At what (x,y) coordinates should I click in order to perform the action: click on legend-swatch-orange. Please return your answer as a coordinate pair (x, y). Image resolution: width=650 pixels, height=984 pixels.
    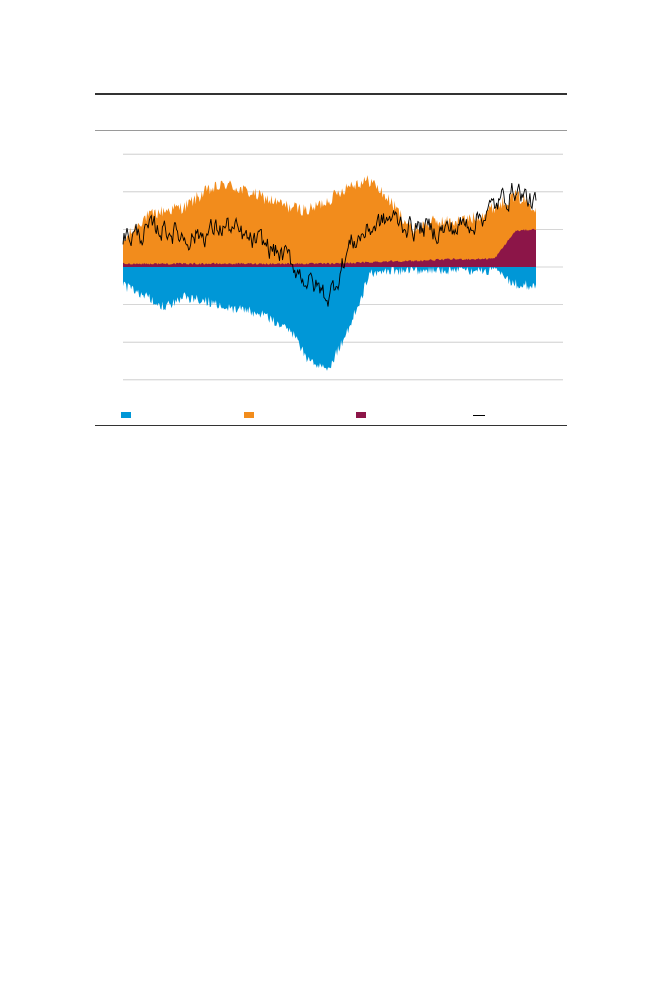
    Looking at the image, I should click on (249, 415).